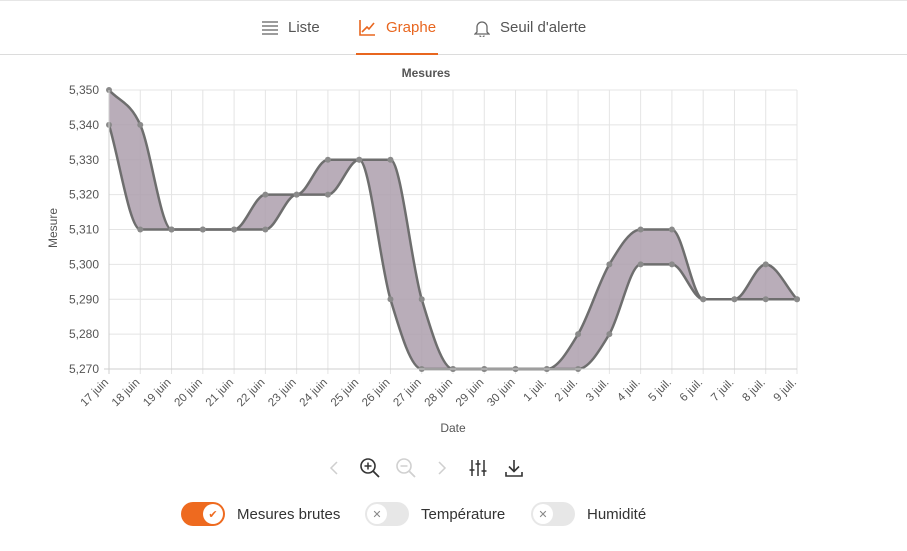  Describe the element at coordinates (597, 390) in the screenshot. I see `x-tick-label: 3 juil.` at that location.